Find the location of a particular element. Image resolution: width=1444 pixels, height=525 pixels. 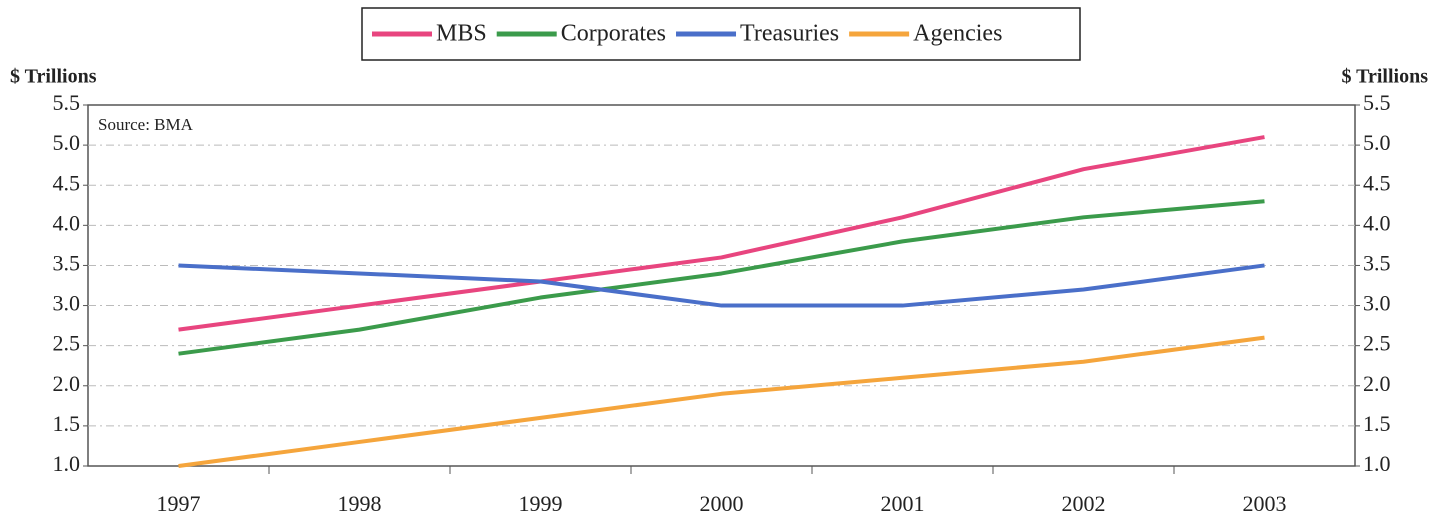

y-tick-label: 5.5 is located at coordinates (67, 102).